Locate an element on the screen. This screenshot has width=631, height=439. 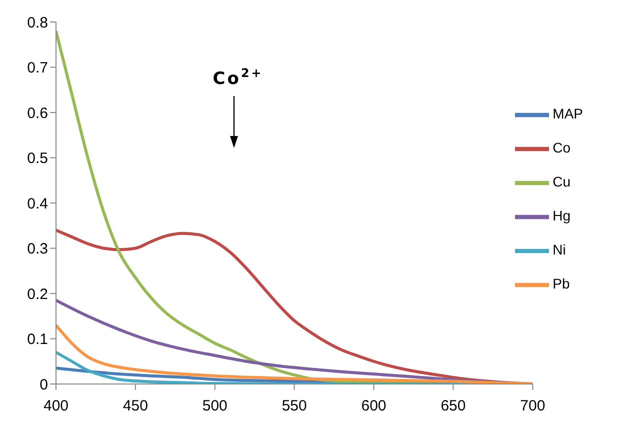
y-tick-label: 0.1 is located at coordinates (37, 339).